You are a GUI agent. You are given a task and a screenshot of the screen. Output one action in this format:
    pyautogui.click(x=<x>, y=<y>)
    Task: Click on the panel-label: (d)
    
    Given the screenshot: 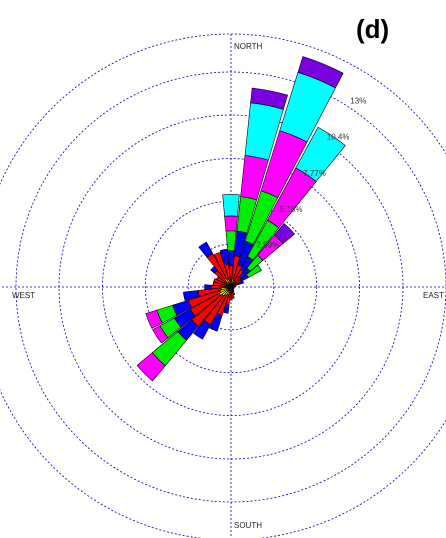 What is the action you would take?
    pyautogui.click(x=373, y=29)
    